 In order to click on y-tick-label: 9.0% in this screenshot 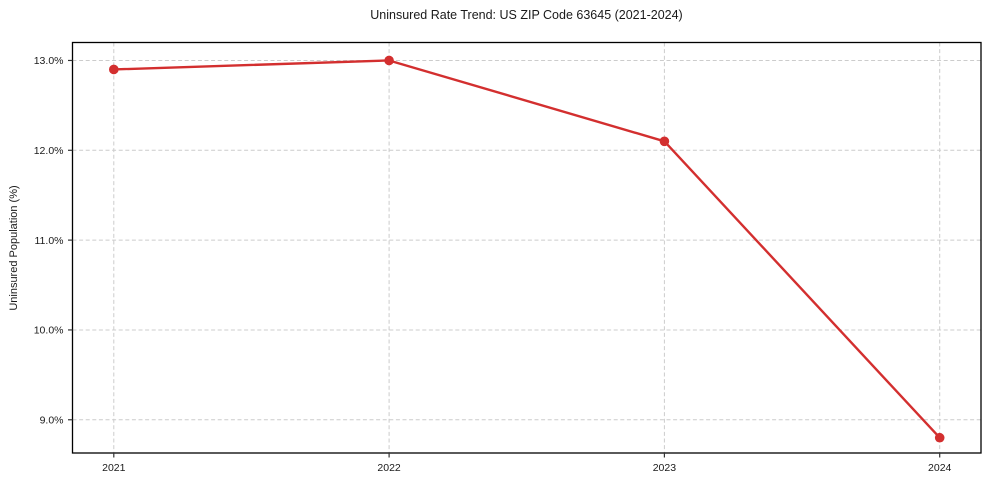, I will do `click(52, 420)`.